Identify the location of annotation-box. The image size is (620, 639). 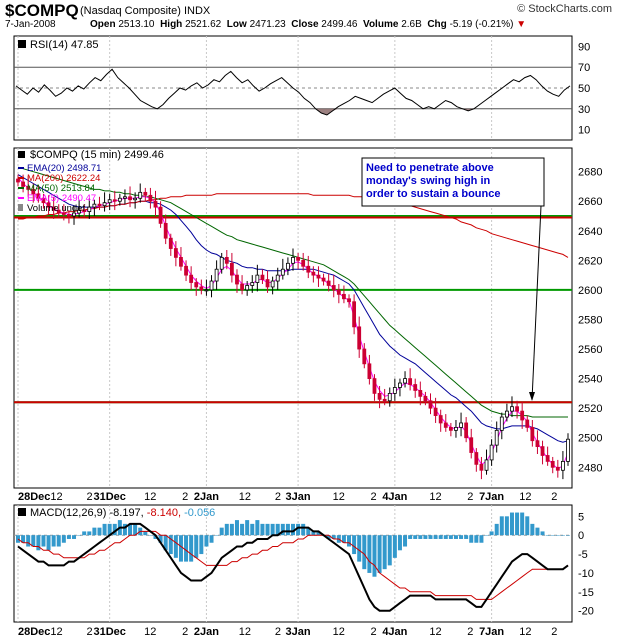
(453, 182).